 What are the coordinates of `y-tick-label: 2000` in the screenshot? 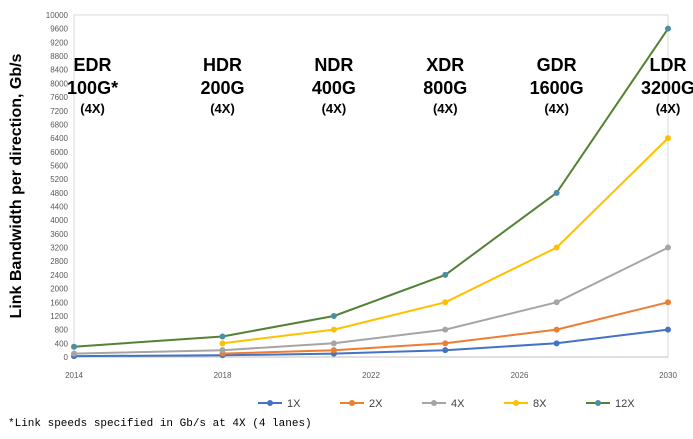 It's located at (59, 289).